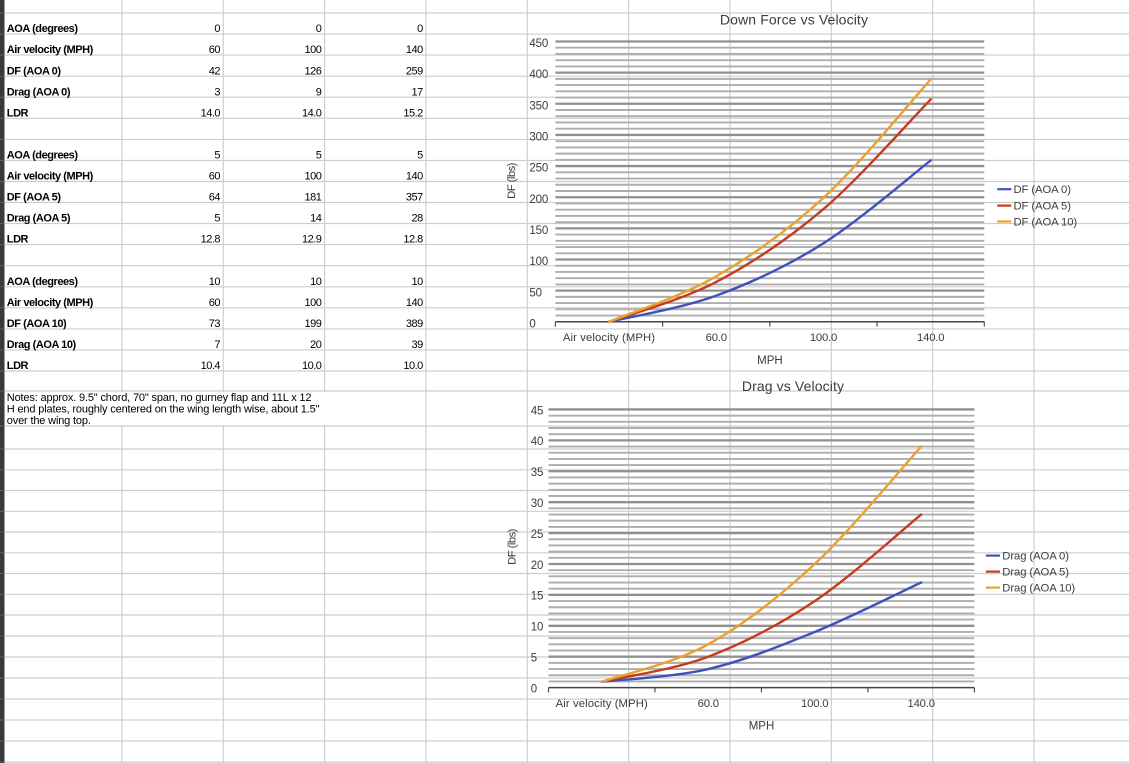 The width and height of the screenshot is (1129, 763). I want to click on svg-text: 15.2, so click(413, 113).